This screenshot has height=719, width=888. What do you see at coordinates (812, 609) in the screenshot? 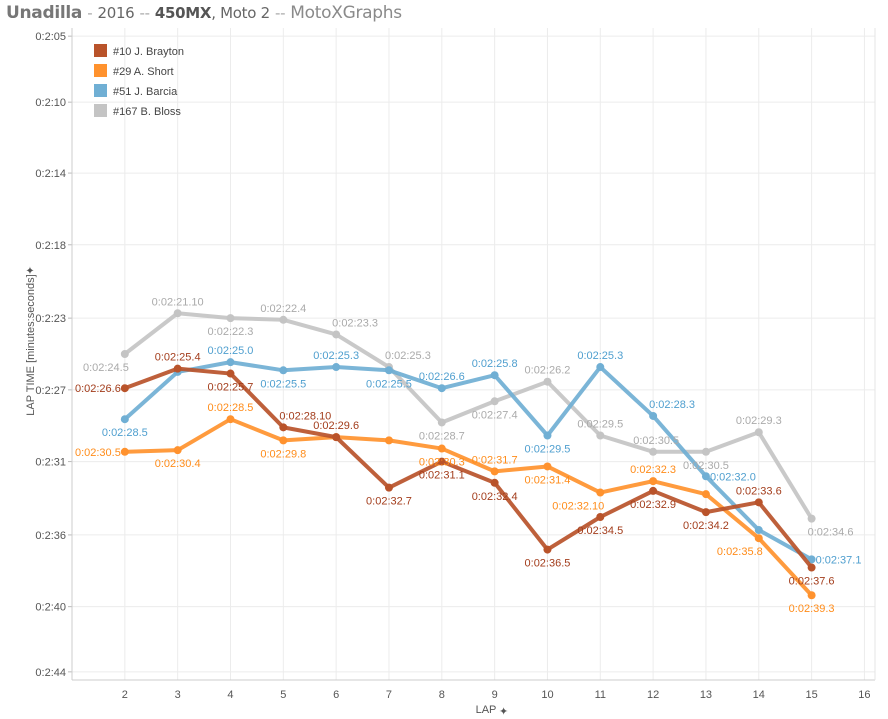
I see `data-label: 0:02:39.3` at bounding box center [812, 609].